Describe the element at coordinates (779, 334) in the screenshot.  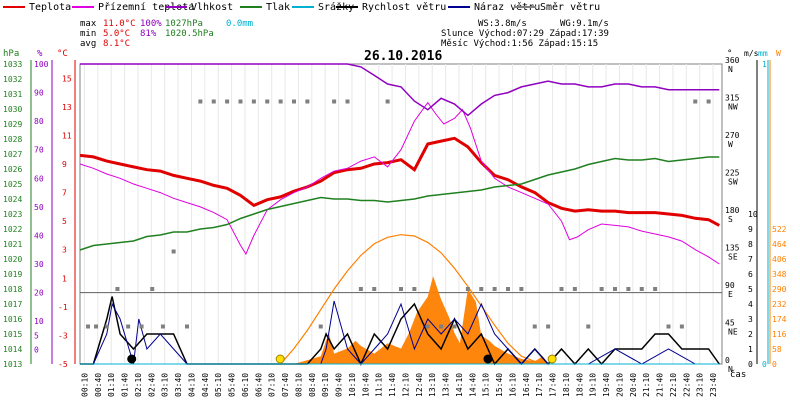
I see `w-tick-label: 116` at that location.